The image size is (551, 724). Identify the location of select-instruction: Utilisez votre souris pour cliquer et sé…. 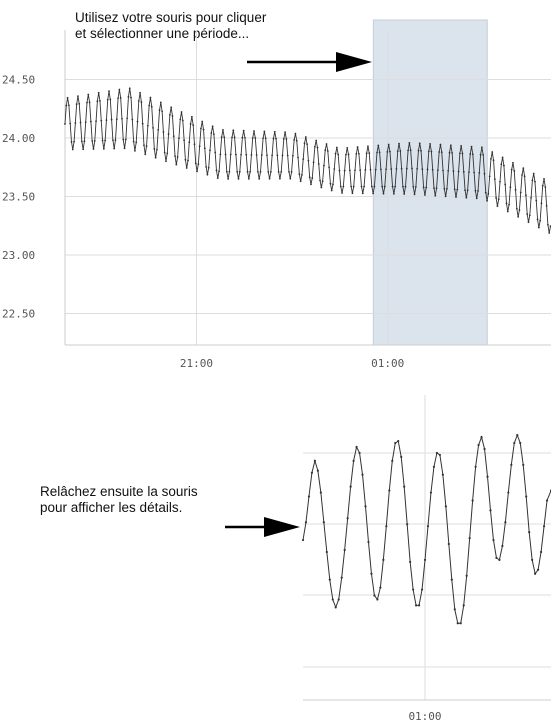
(170, 26).